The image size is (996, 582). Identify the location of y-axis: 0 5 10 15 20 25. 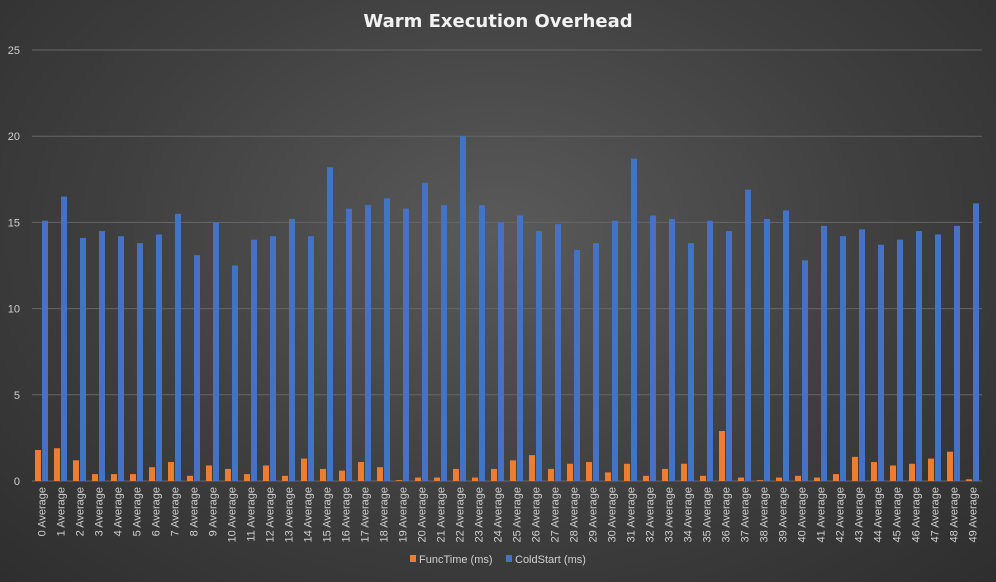
(14, 266).